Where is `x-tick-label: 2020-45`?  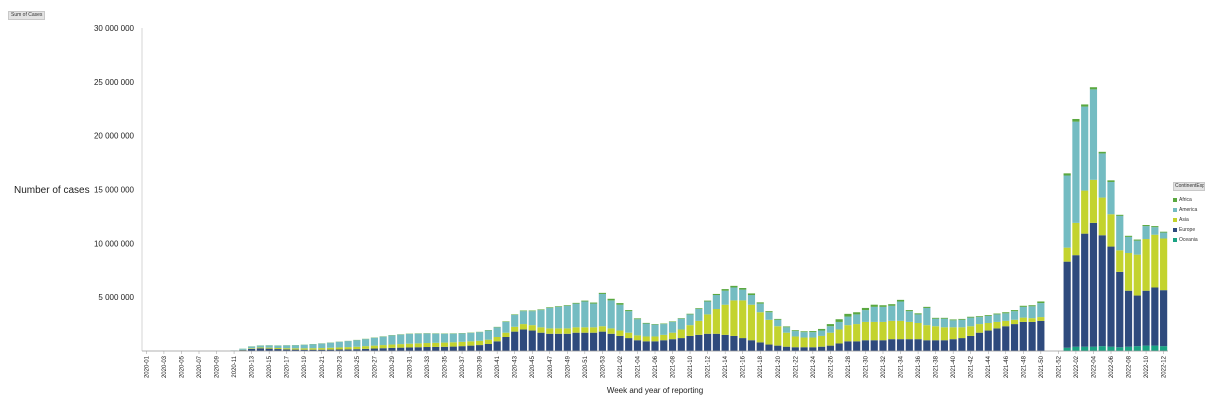
x-tick-label: 2020-45 is located at coordinates (533, 366).